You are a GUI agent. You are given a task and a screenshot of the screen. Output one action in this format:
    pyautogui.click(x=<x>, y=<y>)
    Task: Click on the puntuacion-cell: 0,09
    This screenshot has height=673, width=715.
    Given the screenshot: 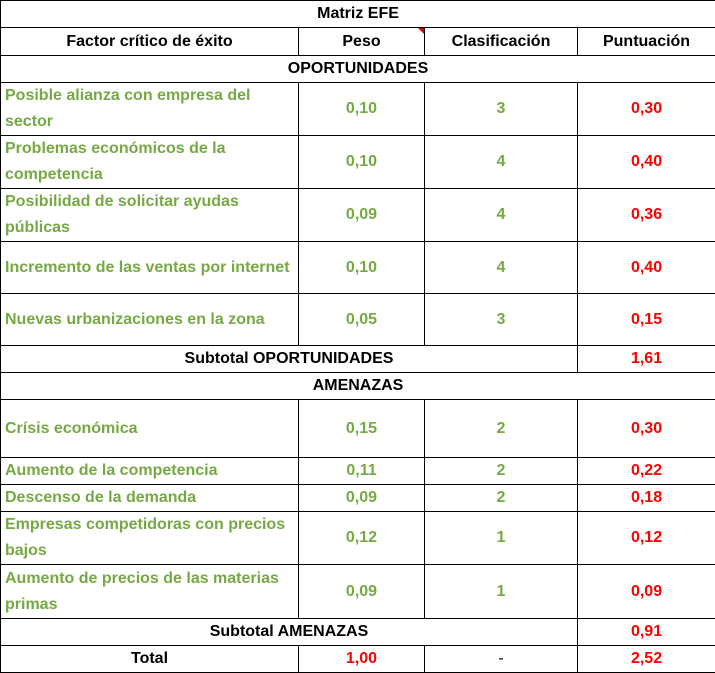 What is the action you would take?
    pyautogui.click(x=646, y=592)
    